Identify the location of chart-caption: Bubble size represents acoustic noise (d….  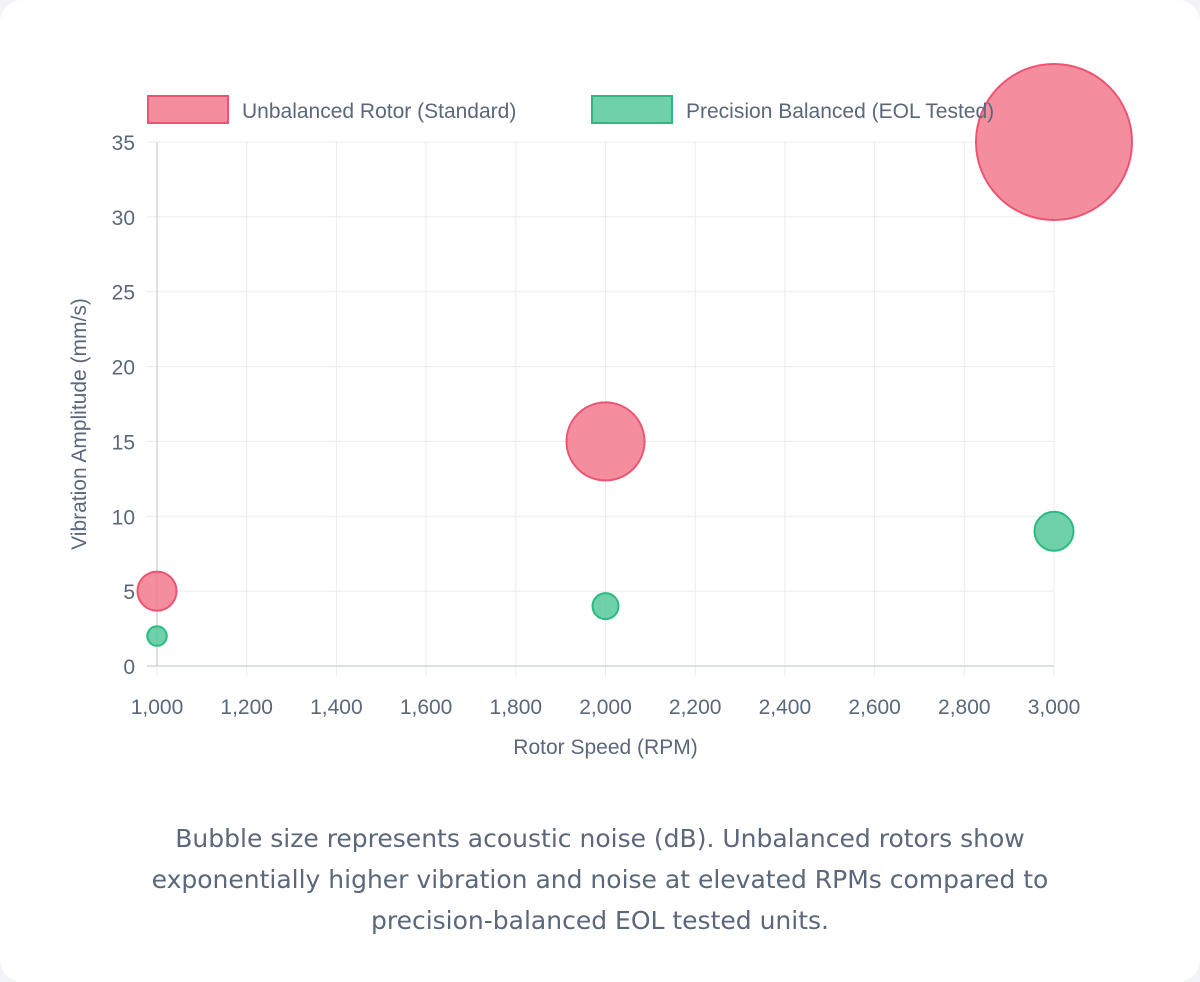
(600, 879).